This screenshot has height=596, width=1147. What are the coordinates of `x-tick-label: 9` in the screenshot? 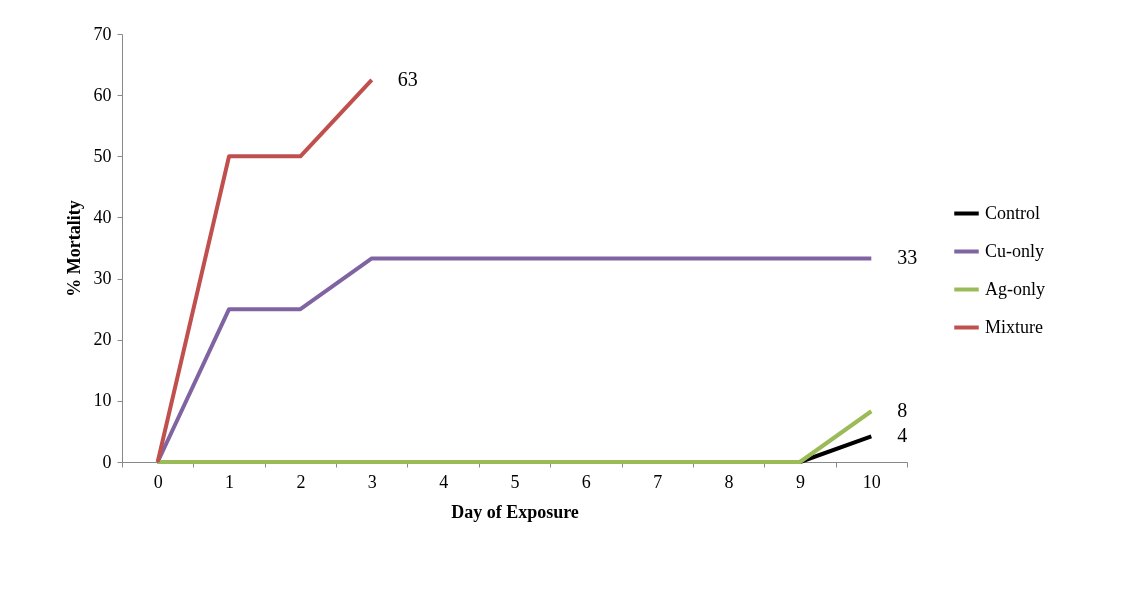 It's located at (800, 481).